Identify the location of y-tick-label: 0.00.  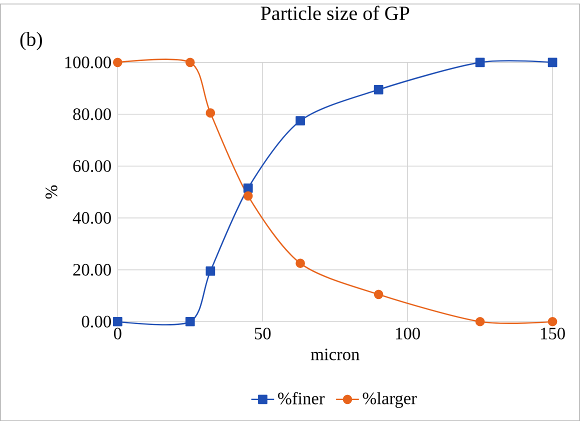
(96, 322).